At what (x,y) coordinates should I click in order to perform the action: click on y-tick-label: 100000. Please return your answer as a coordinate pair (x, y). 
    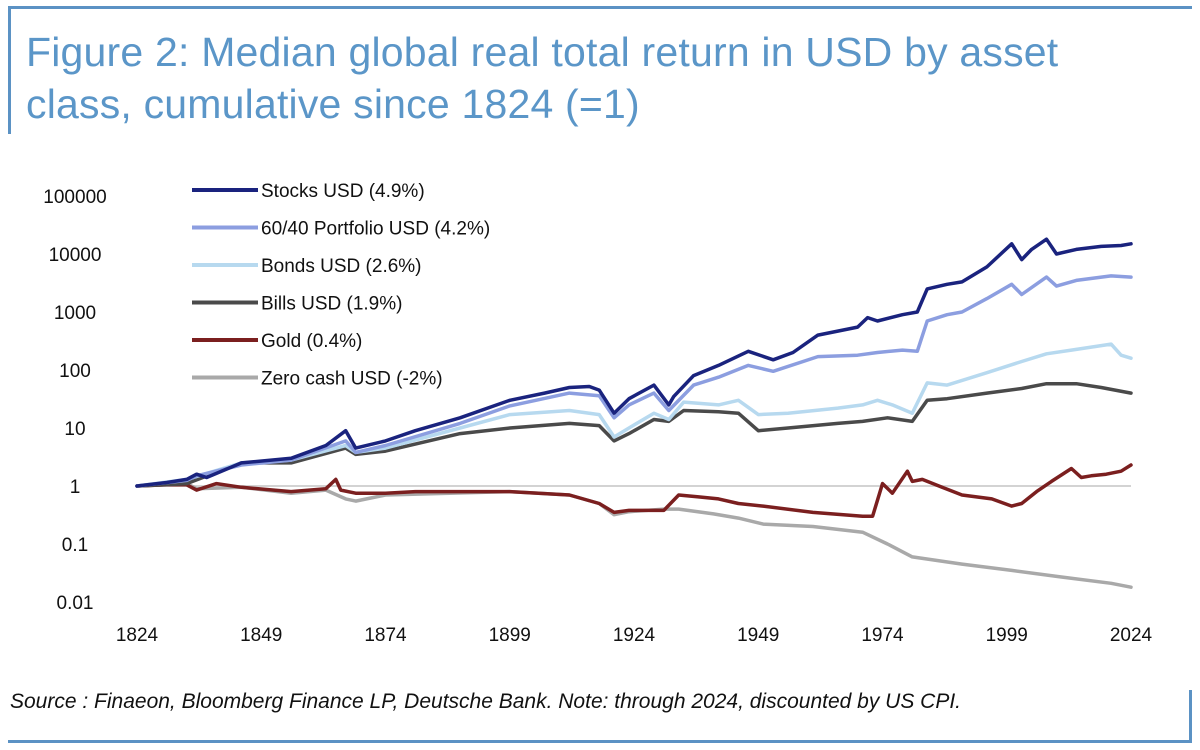
    Looking at the image, I should click on (74, 197).